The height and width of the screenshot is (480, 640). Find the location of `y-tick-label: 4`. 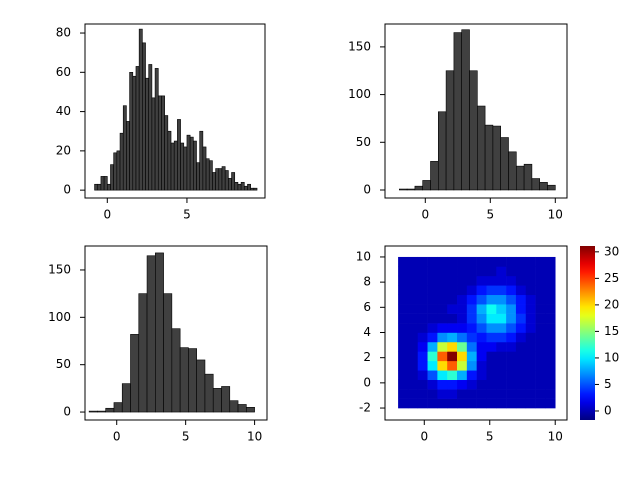

y-tick-label: 4 is located at coordinates (367, 332).